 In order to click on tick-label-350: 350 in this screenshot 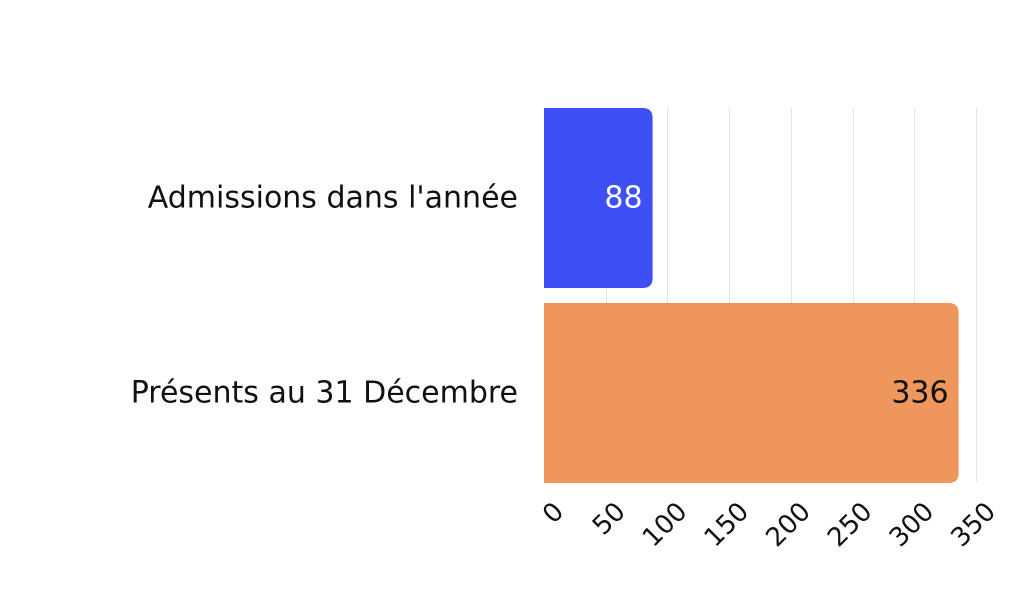, I will do `click(974, 525)`.